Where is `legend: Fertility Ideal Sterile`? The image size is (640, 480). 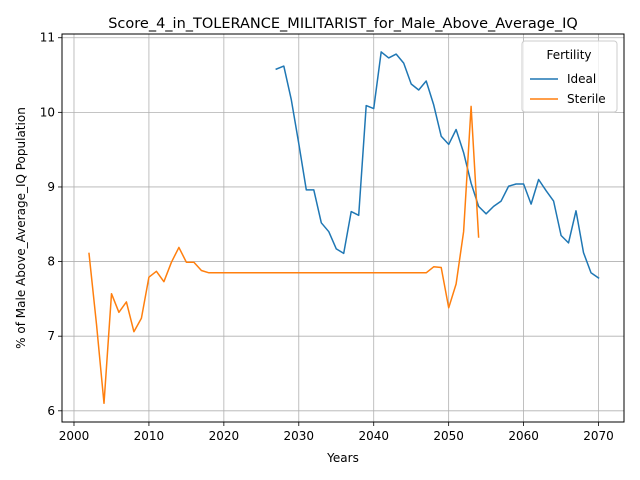 legend: Fertility Ideal Sterile is located at coordinates (569, 76).